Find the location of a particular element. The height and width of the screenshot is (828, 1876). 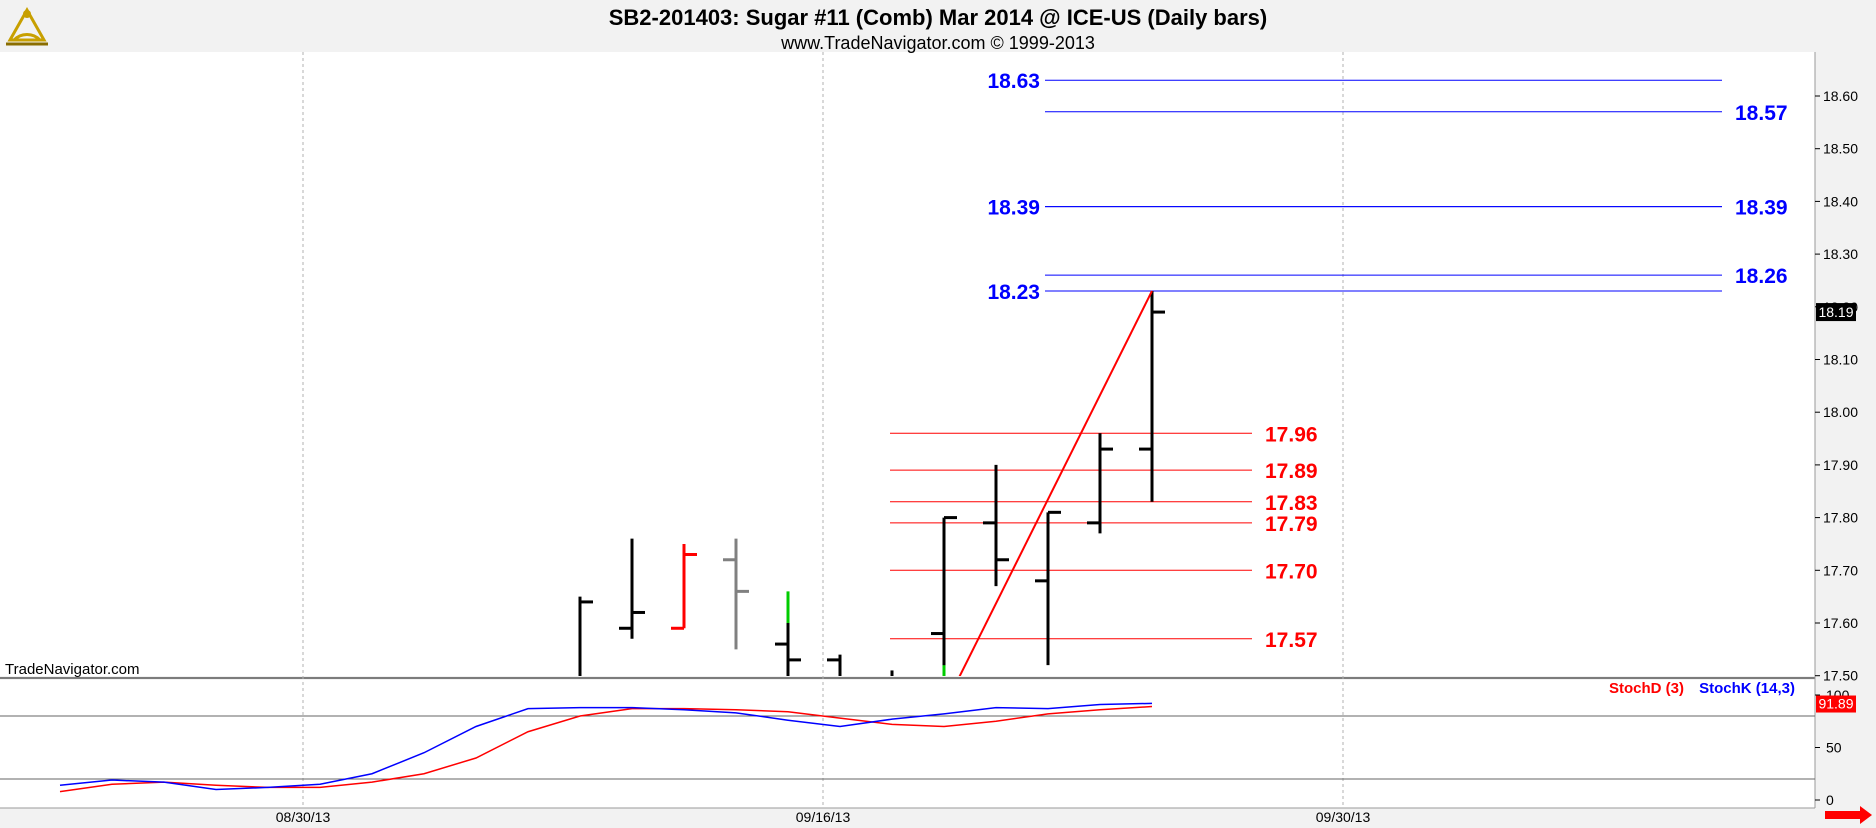

price-tick-label: 18.50 is located at coordinates (1840, 149).